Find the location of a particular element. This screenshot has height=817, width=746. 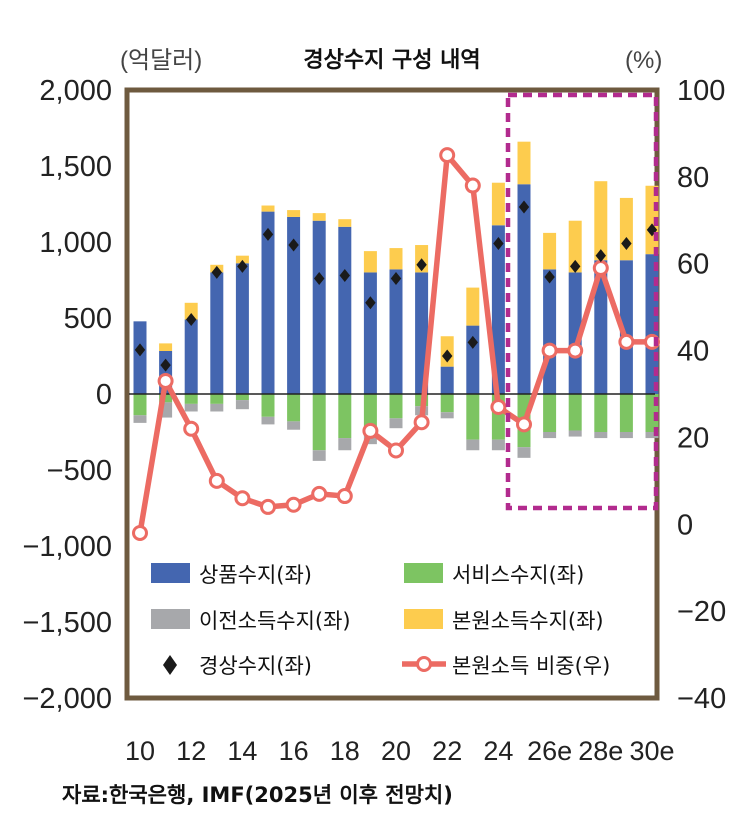

share-point-2012 is located at coordinates (191, 428).